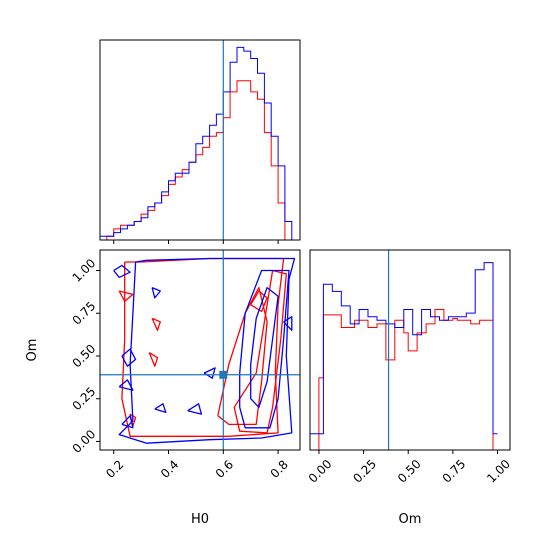 The height and width of the screenshot is (550, 550). Describe the element at coordinates (169, 468) in the screenshot. I see `contour-x-tick-label-1: 0.4` at that location.